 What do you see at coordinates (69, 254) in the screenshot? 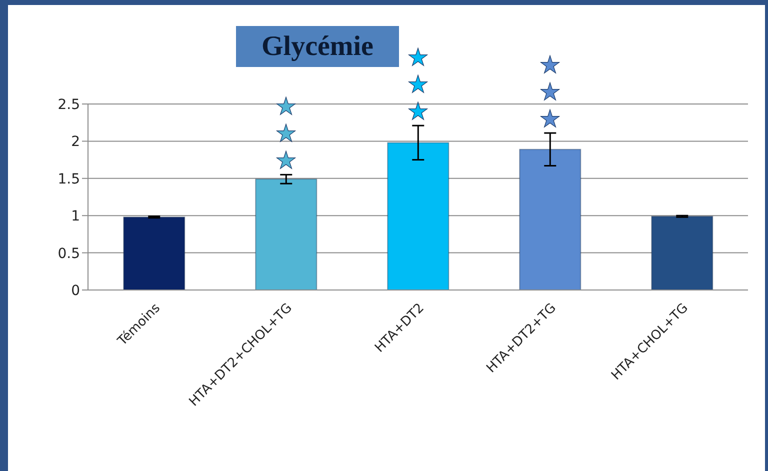
I see `y-tick-label: 0.5` at bounding box center [69, 254].